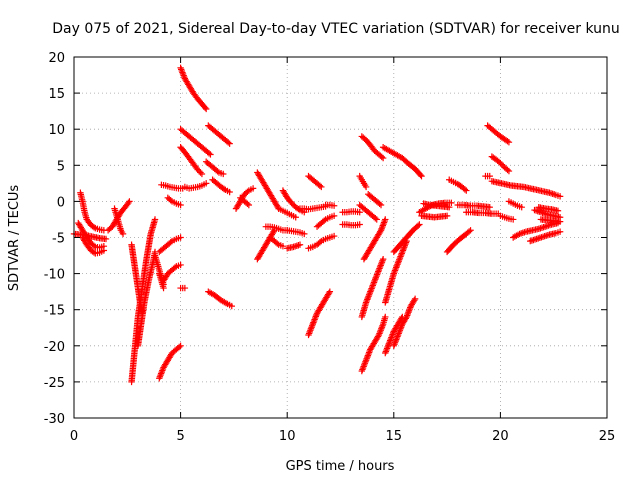  Describe the element at coordinates (56, 58) in the screenshot. I see `y-tick-label: 20` at that location.